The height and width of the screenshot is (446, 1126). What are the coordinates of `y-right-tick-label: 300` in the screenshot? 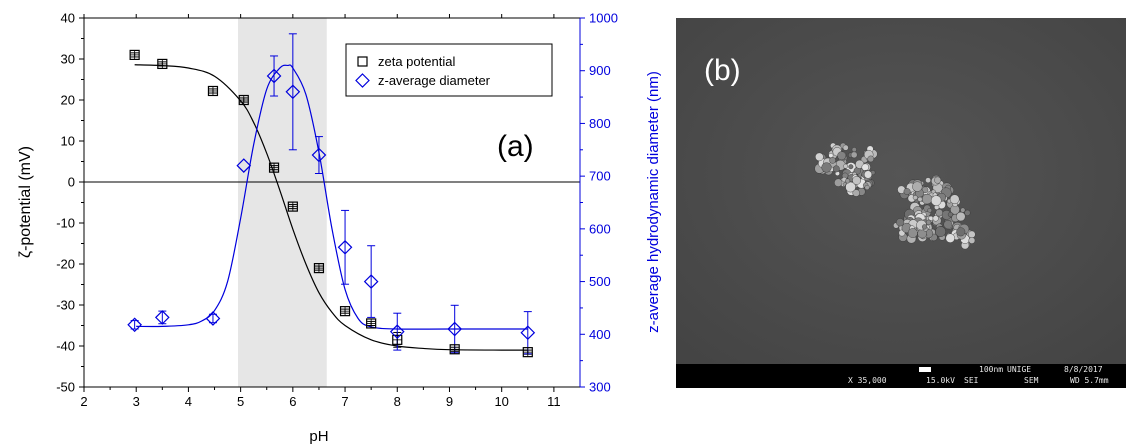 It's located at (600, 387).